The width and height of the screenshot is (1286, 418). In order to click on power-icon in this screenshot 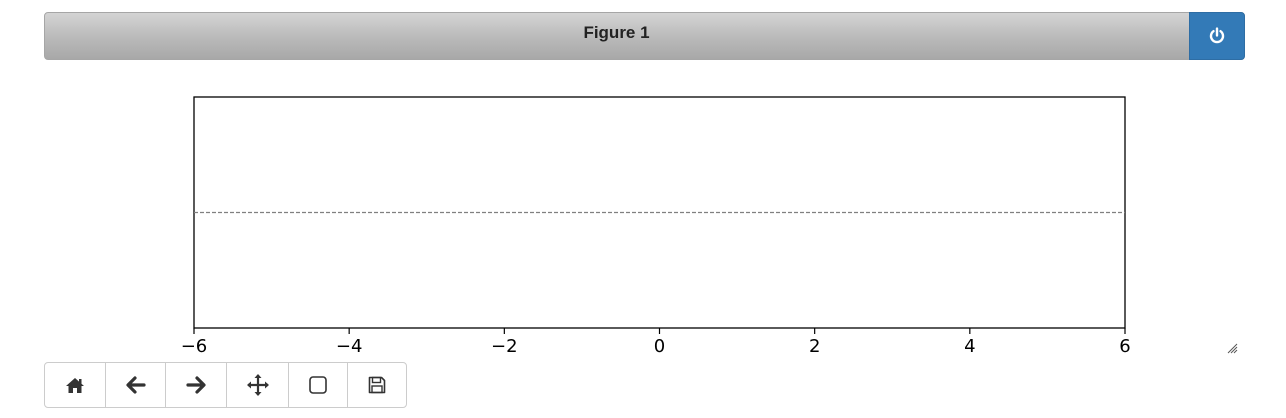, I will do `click(1217, 35)`.